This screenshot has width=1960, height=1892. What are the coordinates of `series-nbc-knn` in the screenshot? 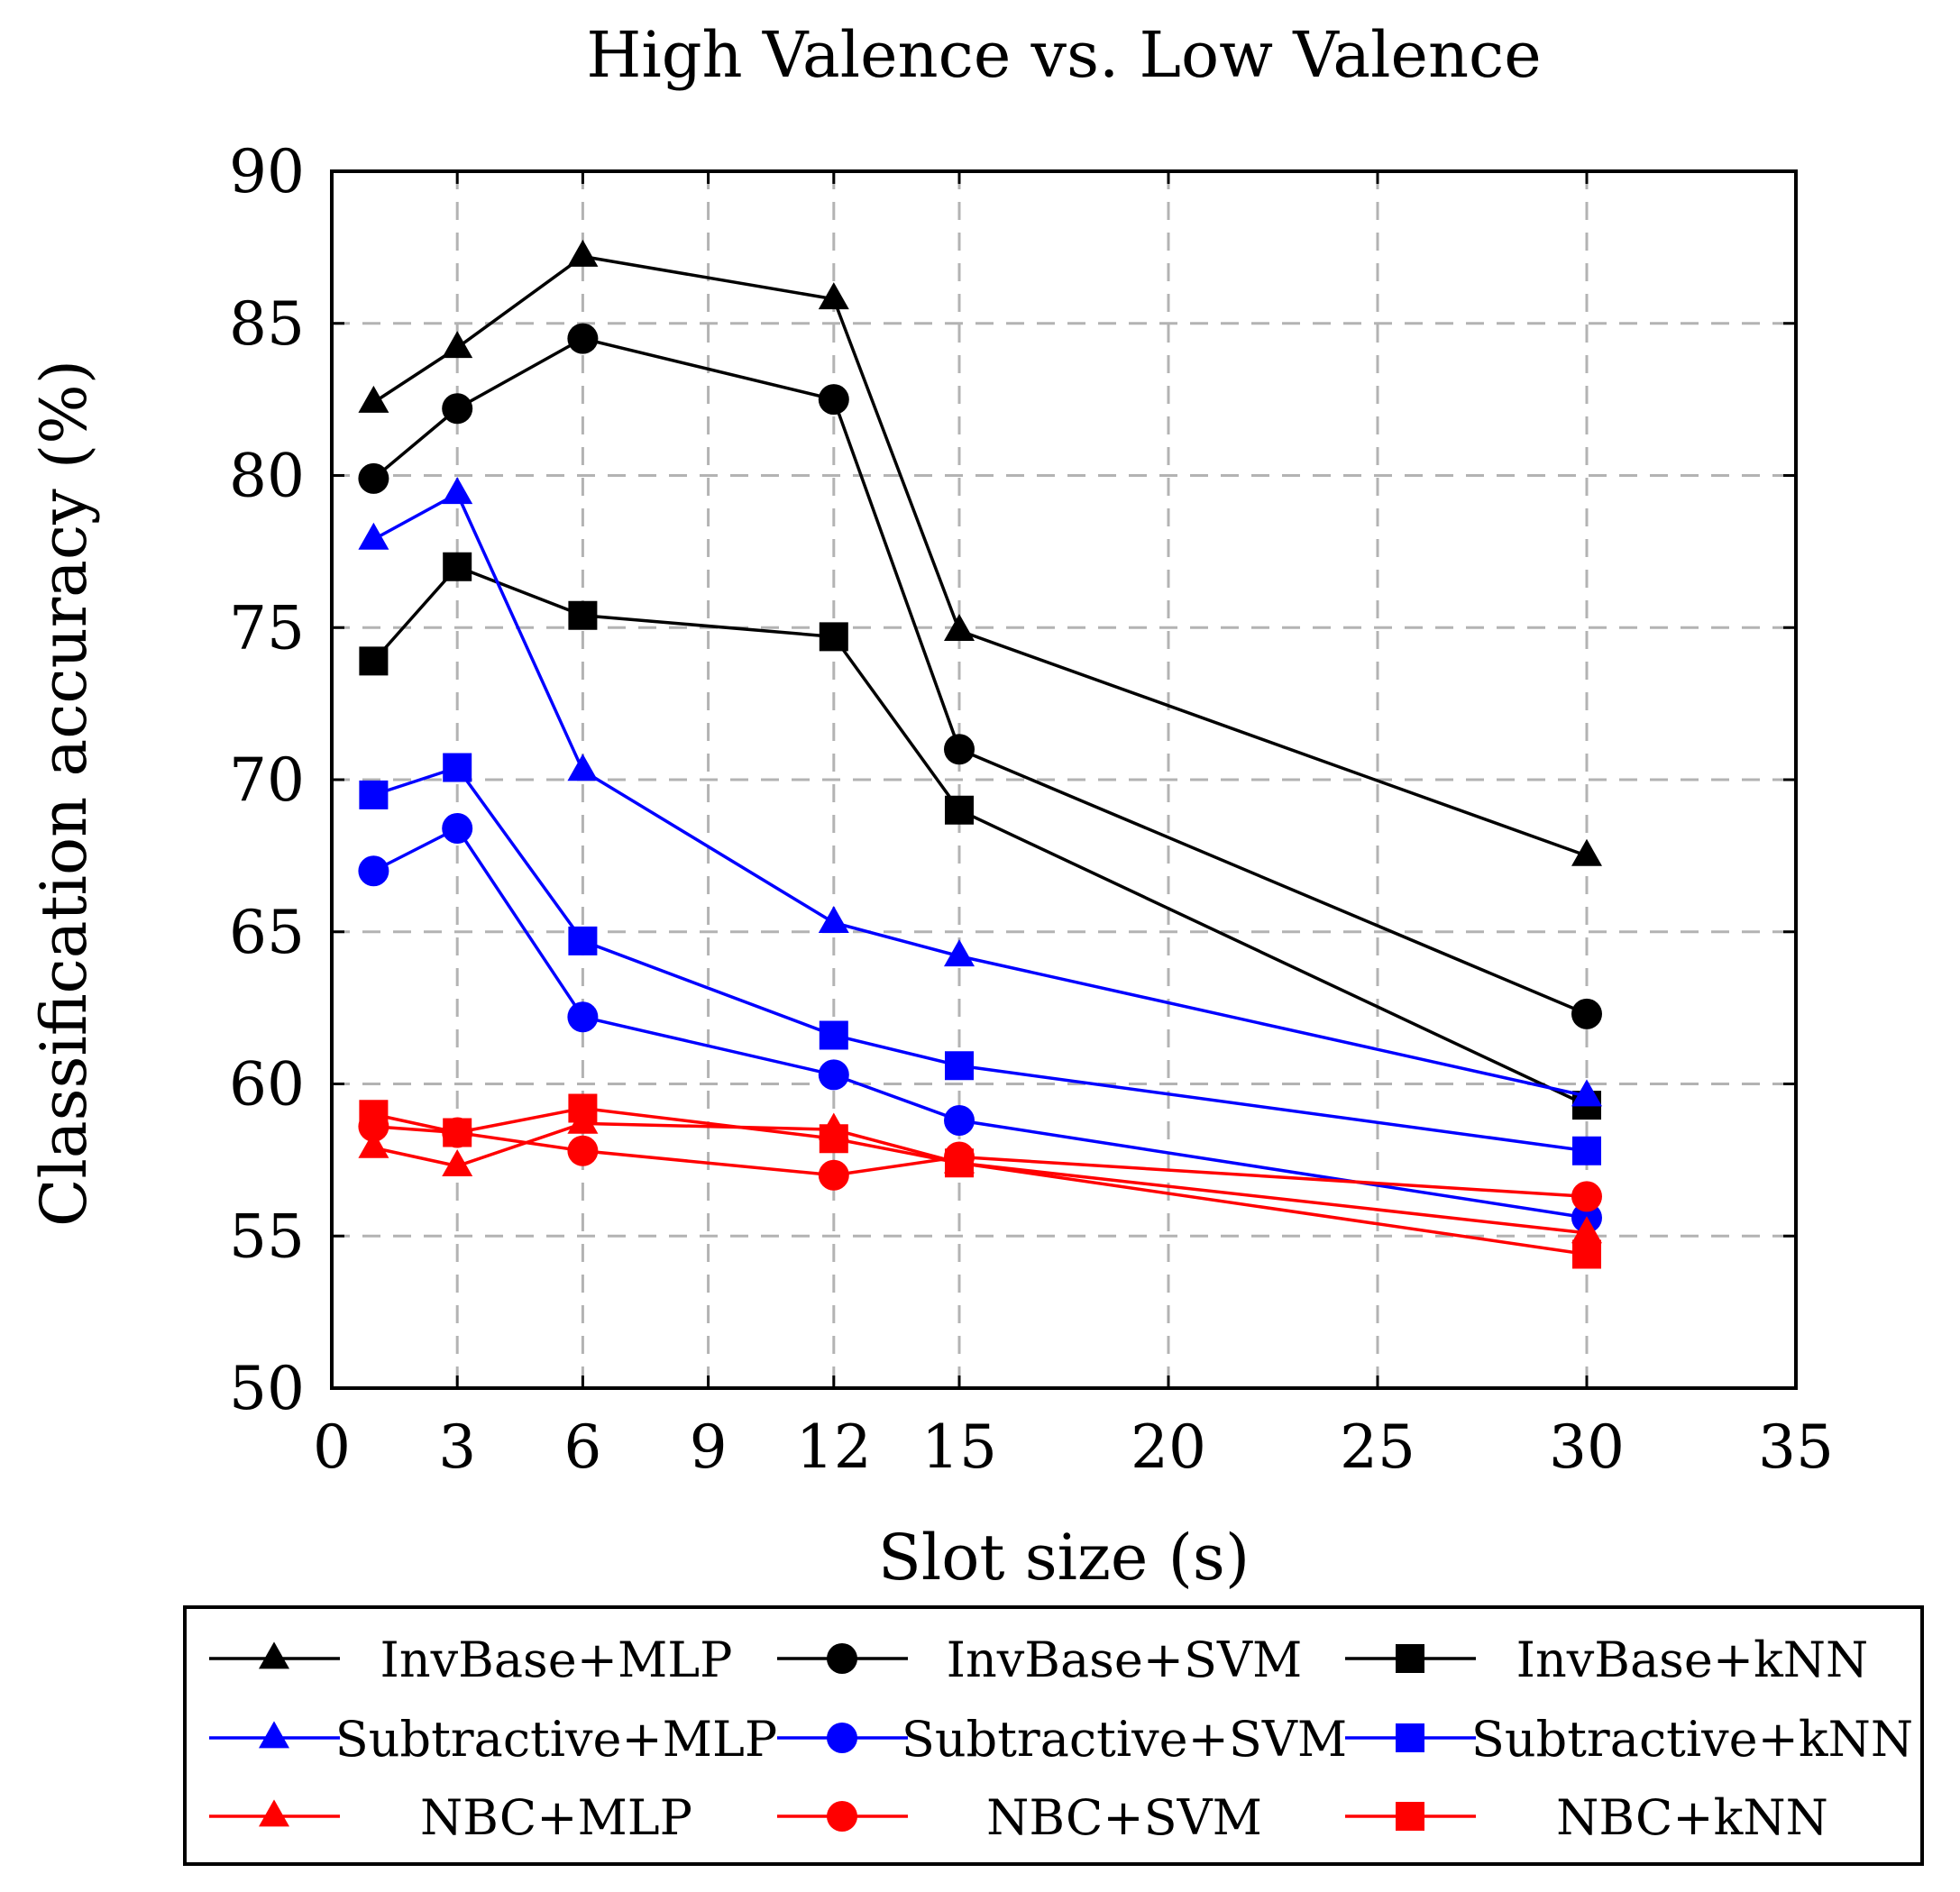 It's located at (980, 1181).